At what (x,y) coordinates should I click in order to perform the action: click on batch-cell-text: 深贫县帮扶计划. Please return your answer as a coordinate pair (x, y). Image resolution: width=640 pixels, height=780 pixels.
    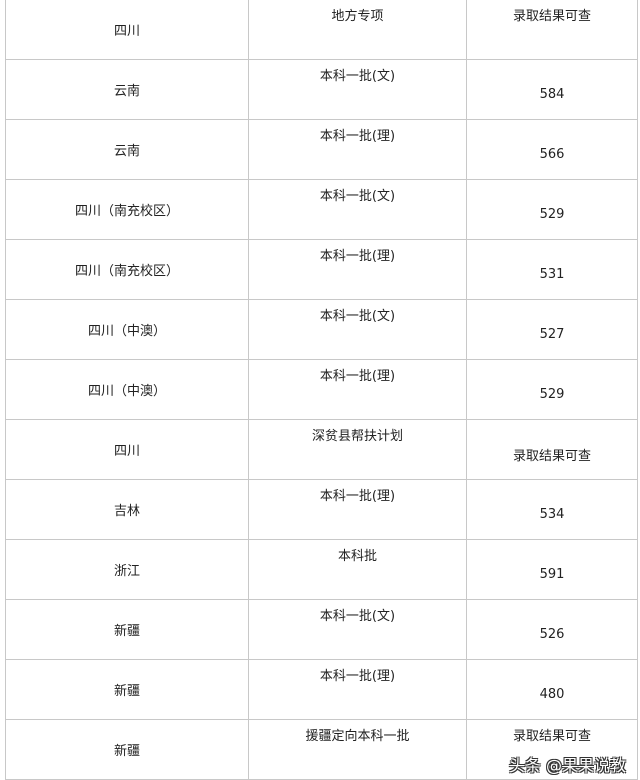
    Looking at the image, I should click on (357, 436).